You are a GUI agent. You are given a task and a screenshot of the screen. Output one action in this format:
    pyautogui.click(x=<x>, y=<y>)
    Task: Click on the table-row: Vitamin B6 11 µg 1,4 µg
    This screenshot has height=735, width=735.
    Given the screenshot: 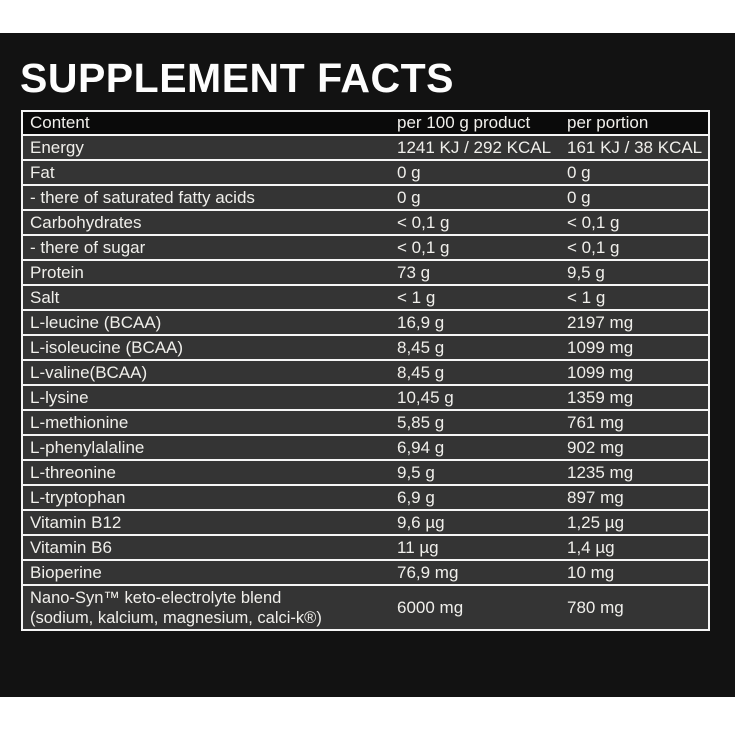 What is the action you would take?
    pyautogui.click(x=365, y=548)
    